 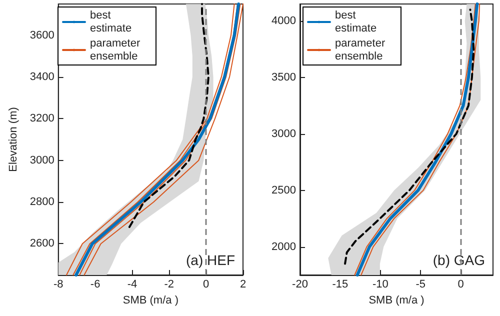 I want to click on y-tick-label: 2500, so click(x=284, y=190).